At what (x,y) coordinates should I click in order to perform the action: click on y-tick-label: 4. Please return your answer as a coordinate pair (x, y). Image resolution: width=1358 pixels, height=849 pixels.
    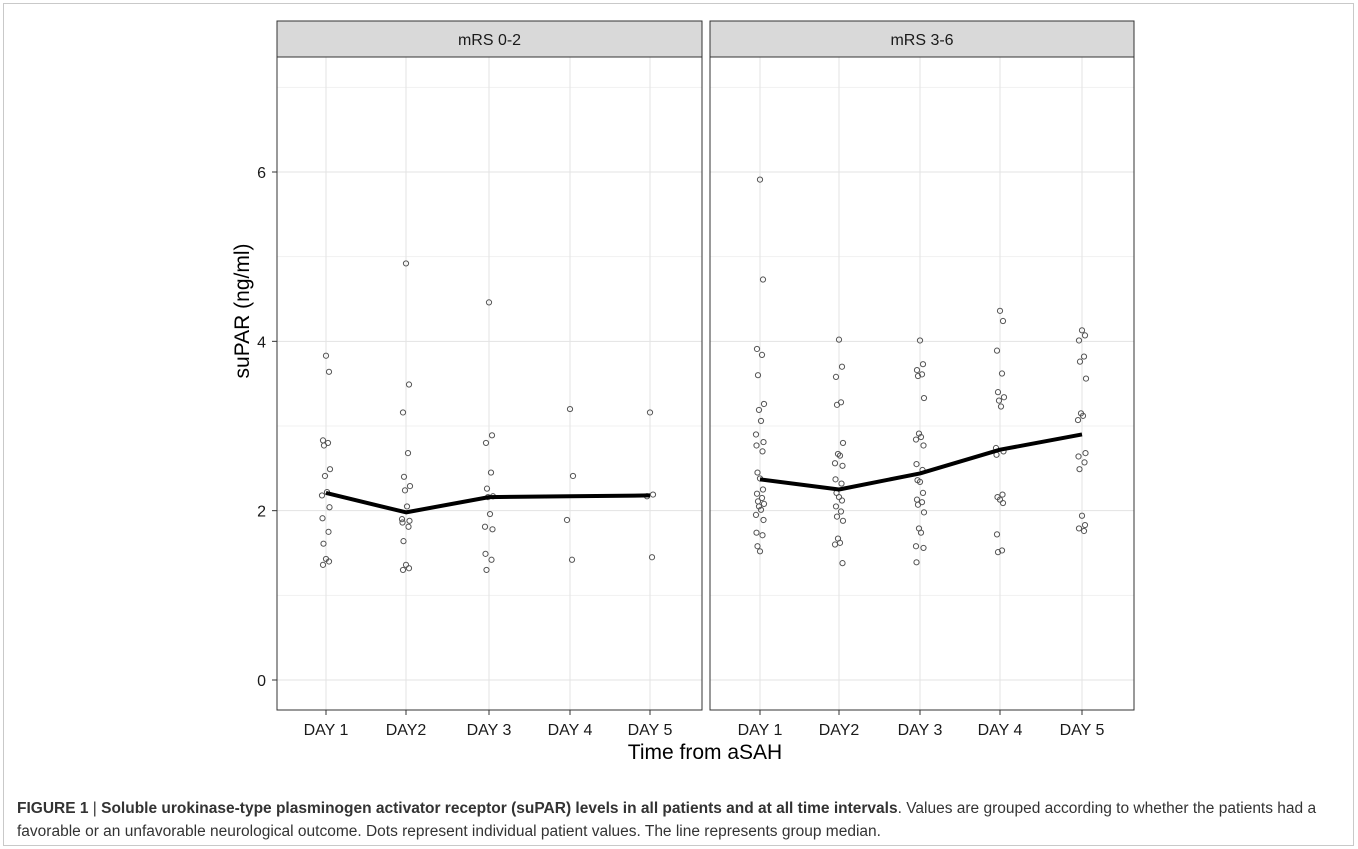
    Looking at the image, I should click on (261, 342).